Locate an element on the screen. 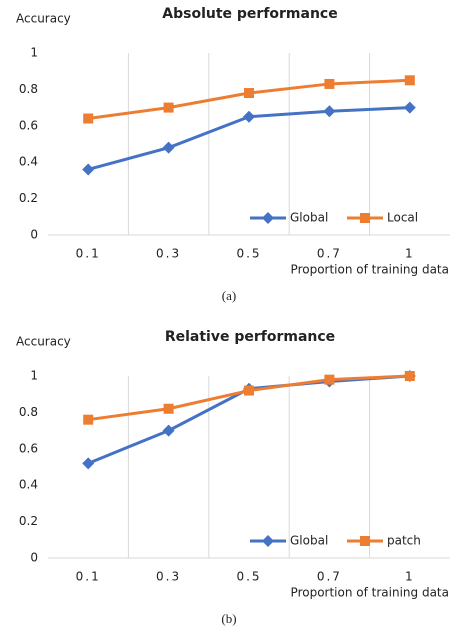 The width and height of the screenshot is (459, 631). chart-title: Absolute performance is located at coordinates (249, 14).